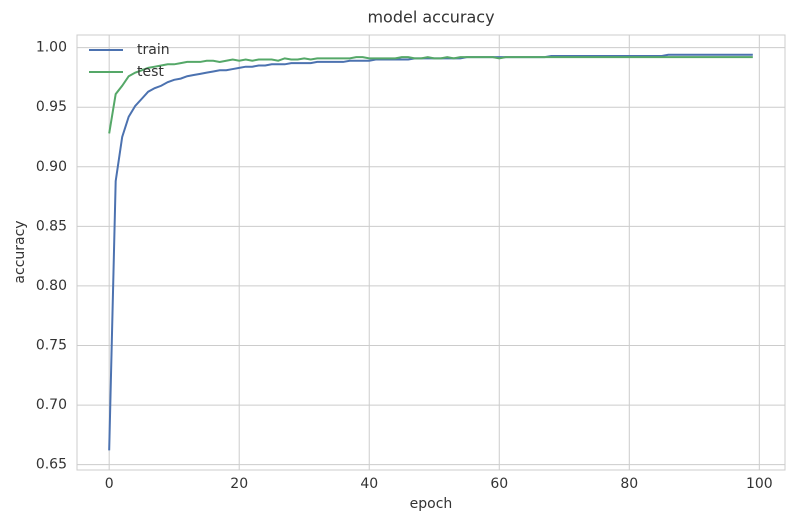 The width and height of the screenshot is (800, 523). Describe the element at coordinates (499, 484) in the screenshot. I see `x-tick-label: 60` at that location.